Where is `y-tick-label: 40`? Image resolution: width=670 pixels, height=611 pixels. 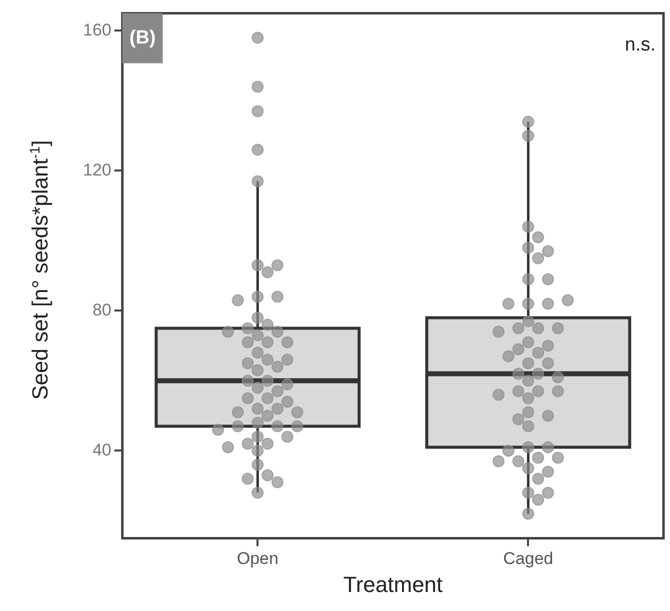
y-tick-label: 40 is located at coordinates (102, 450).